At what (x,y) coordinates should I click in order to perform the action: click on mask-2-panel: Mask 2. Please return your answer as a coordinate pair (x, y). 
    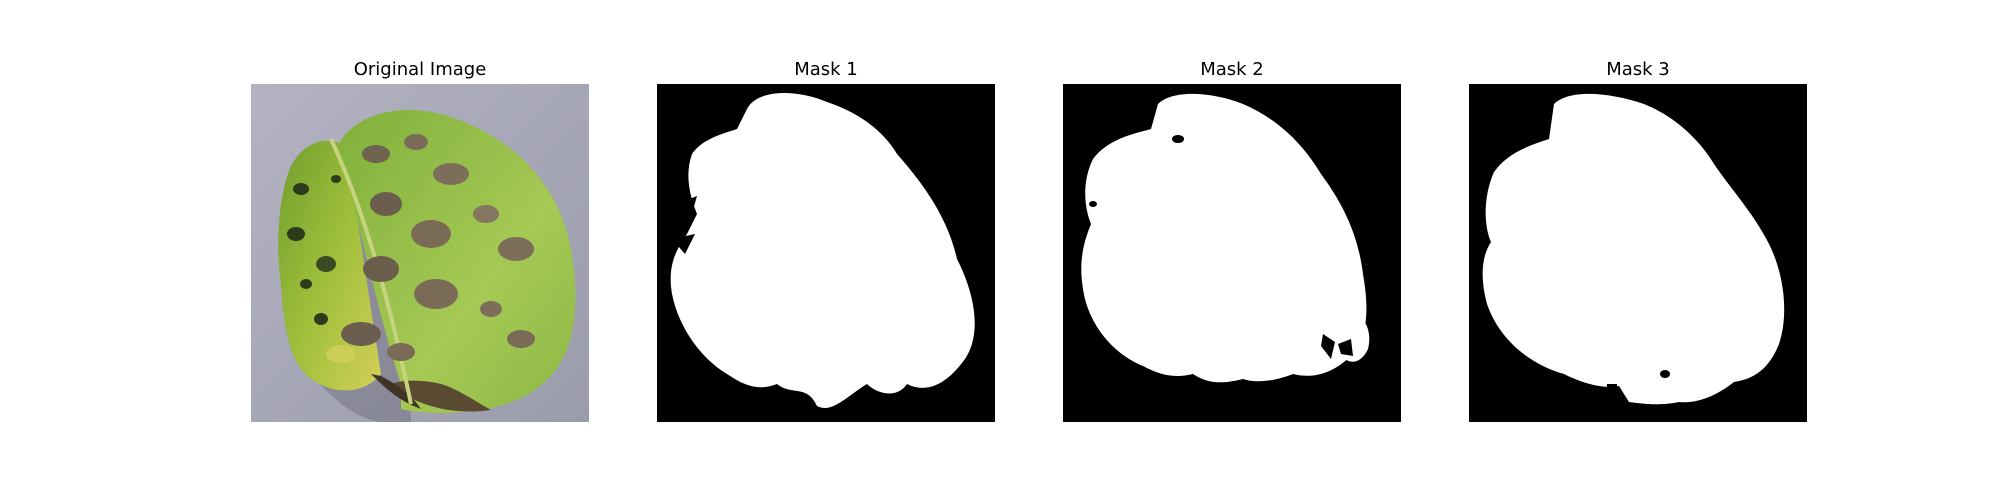
    Looking at the image, I should click on (1232, 240).